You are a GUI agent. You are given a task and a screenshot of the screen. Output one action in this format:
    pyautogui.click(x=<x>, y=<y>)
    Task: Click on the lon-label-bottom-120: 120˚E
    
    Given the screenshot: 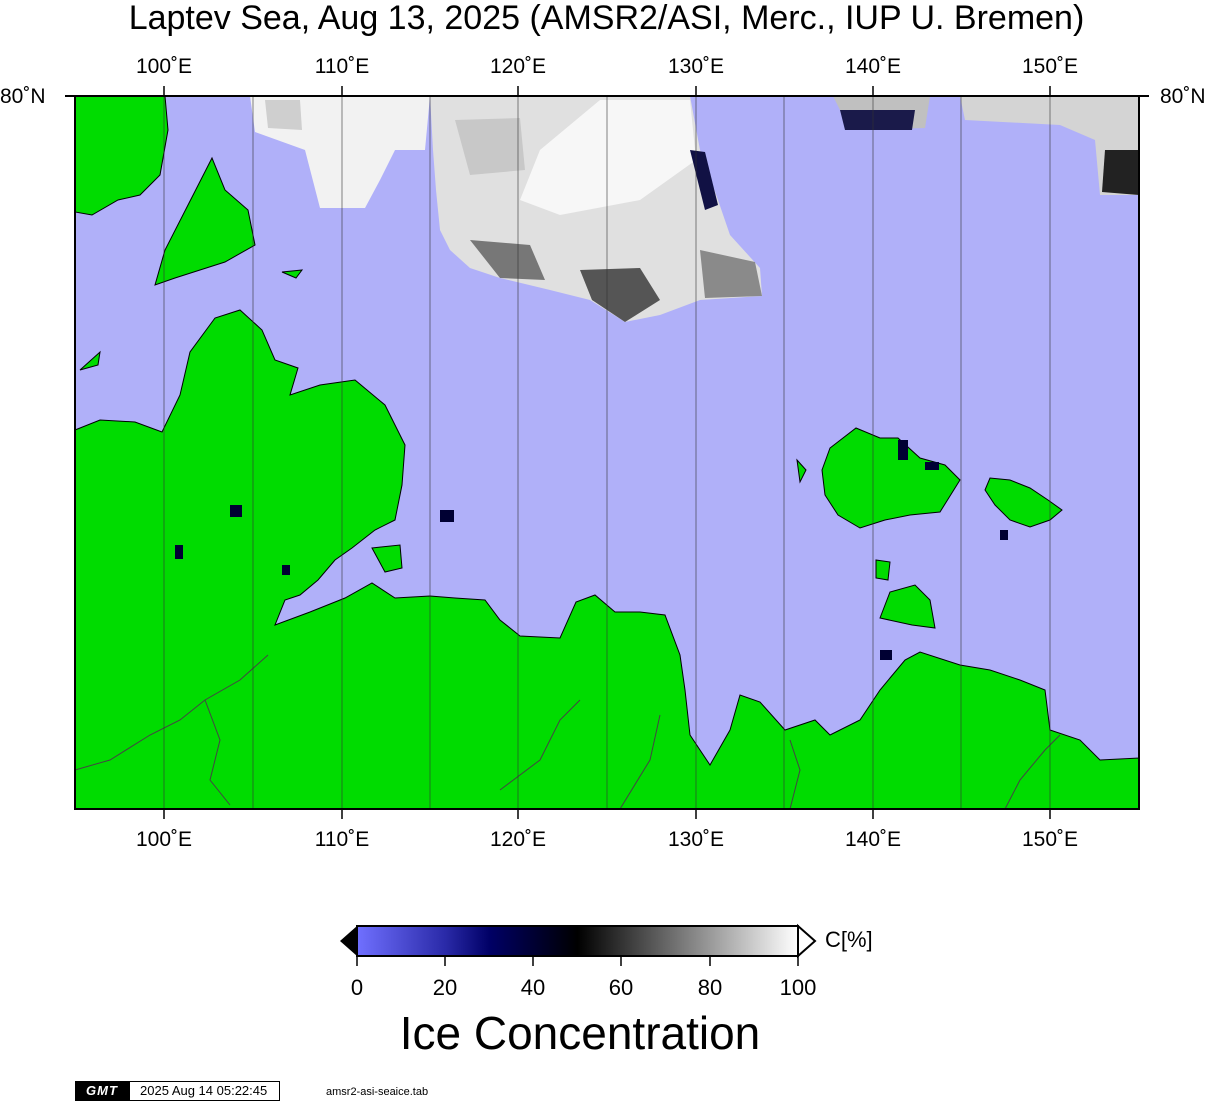 What is the action you would take?
    pyautogui.click(x=518, y=839)
    